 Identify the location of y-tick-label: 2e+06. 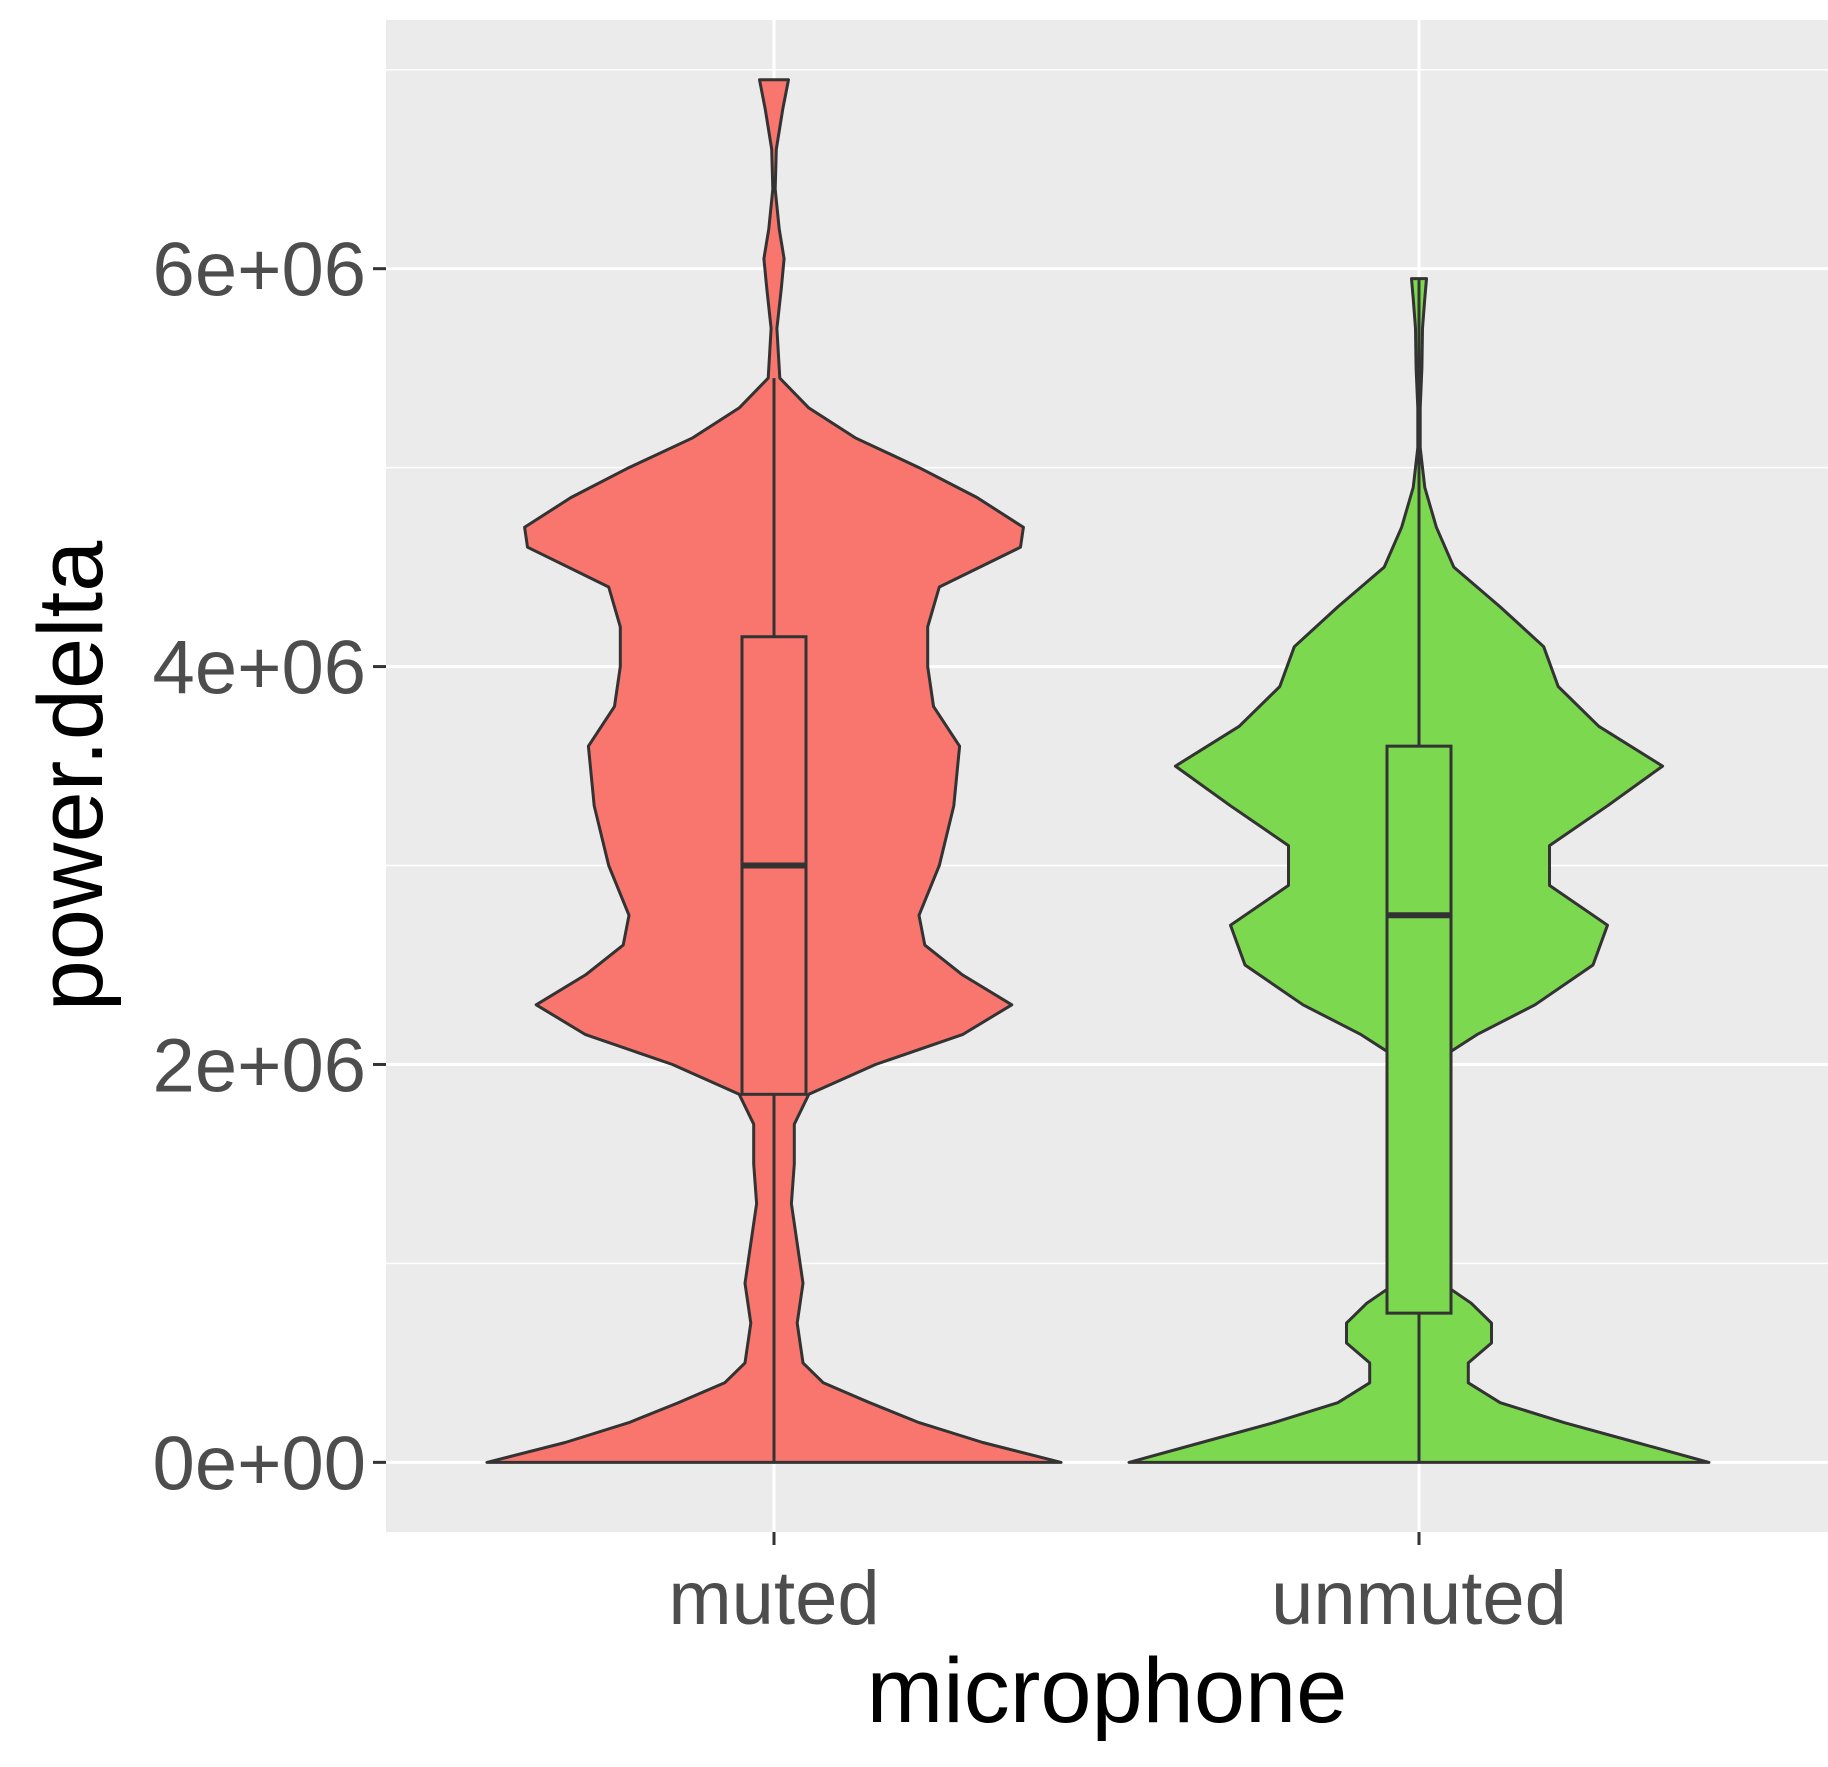
(259, 1065).